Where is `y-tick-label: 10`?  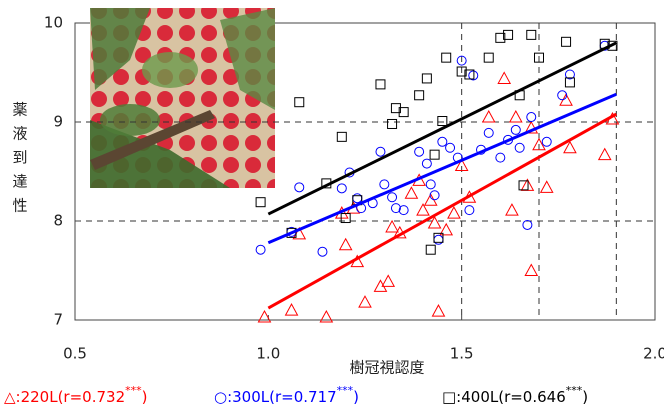
y-tick-label: 10 is located at coordinates (53, 23).